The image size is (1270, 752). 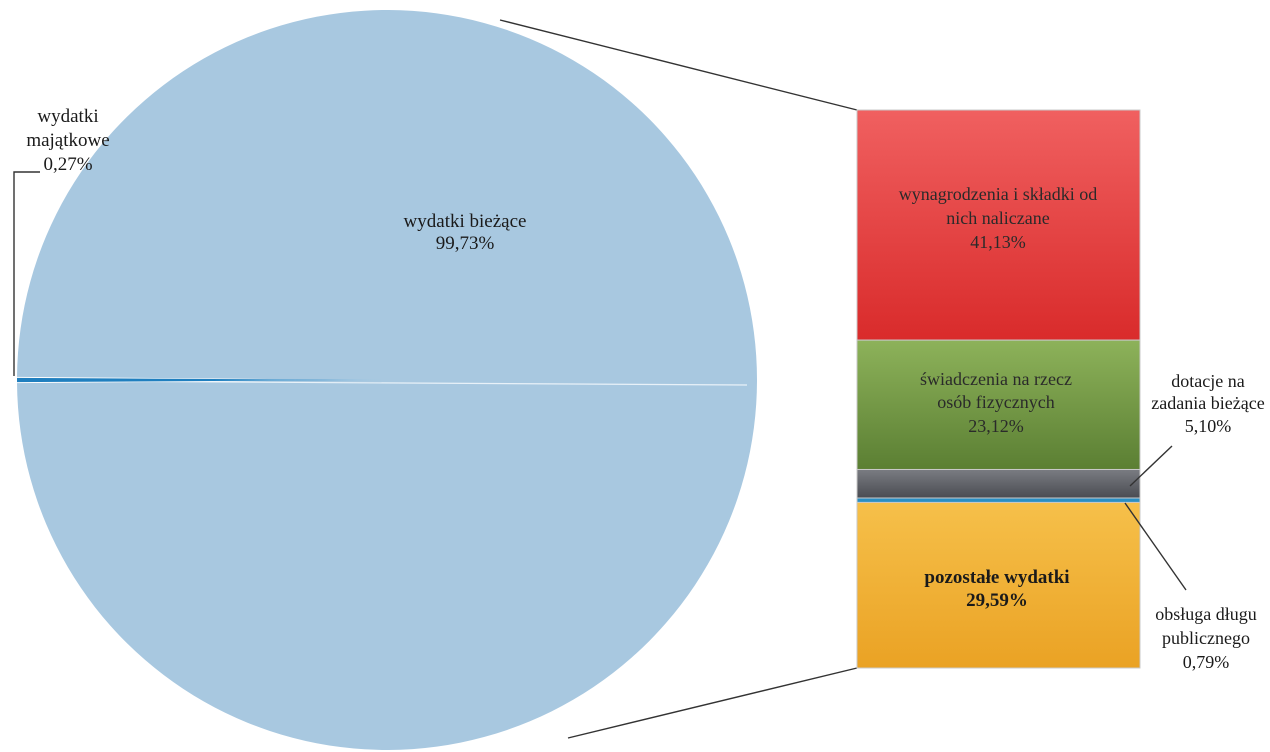 I want to click on segment2-label-line1: świadczenia na rzecz, so click(x=996, y=379).